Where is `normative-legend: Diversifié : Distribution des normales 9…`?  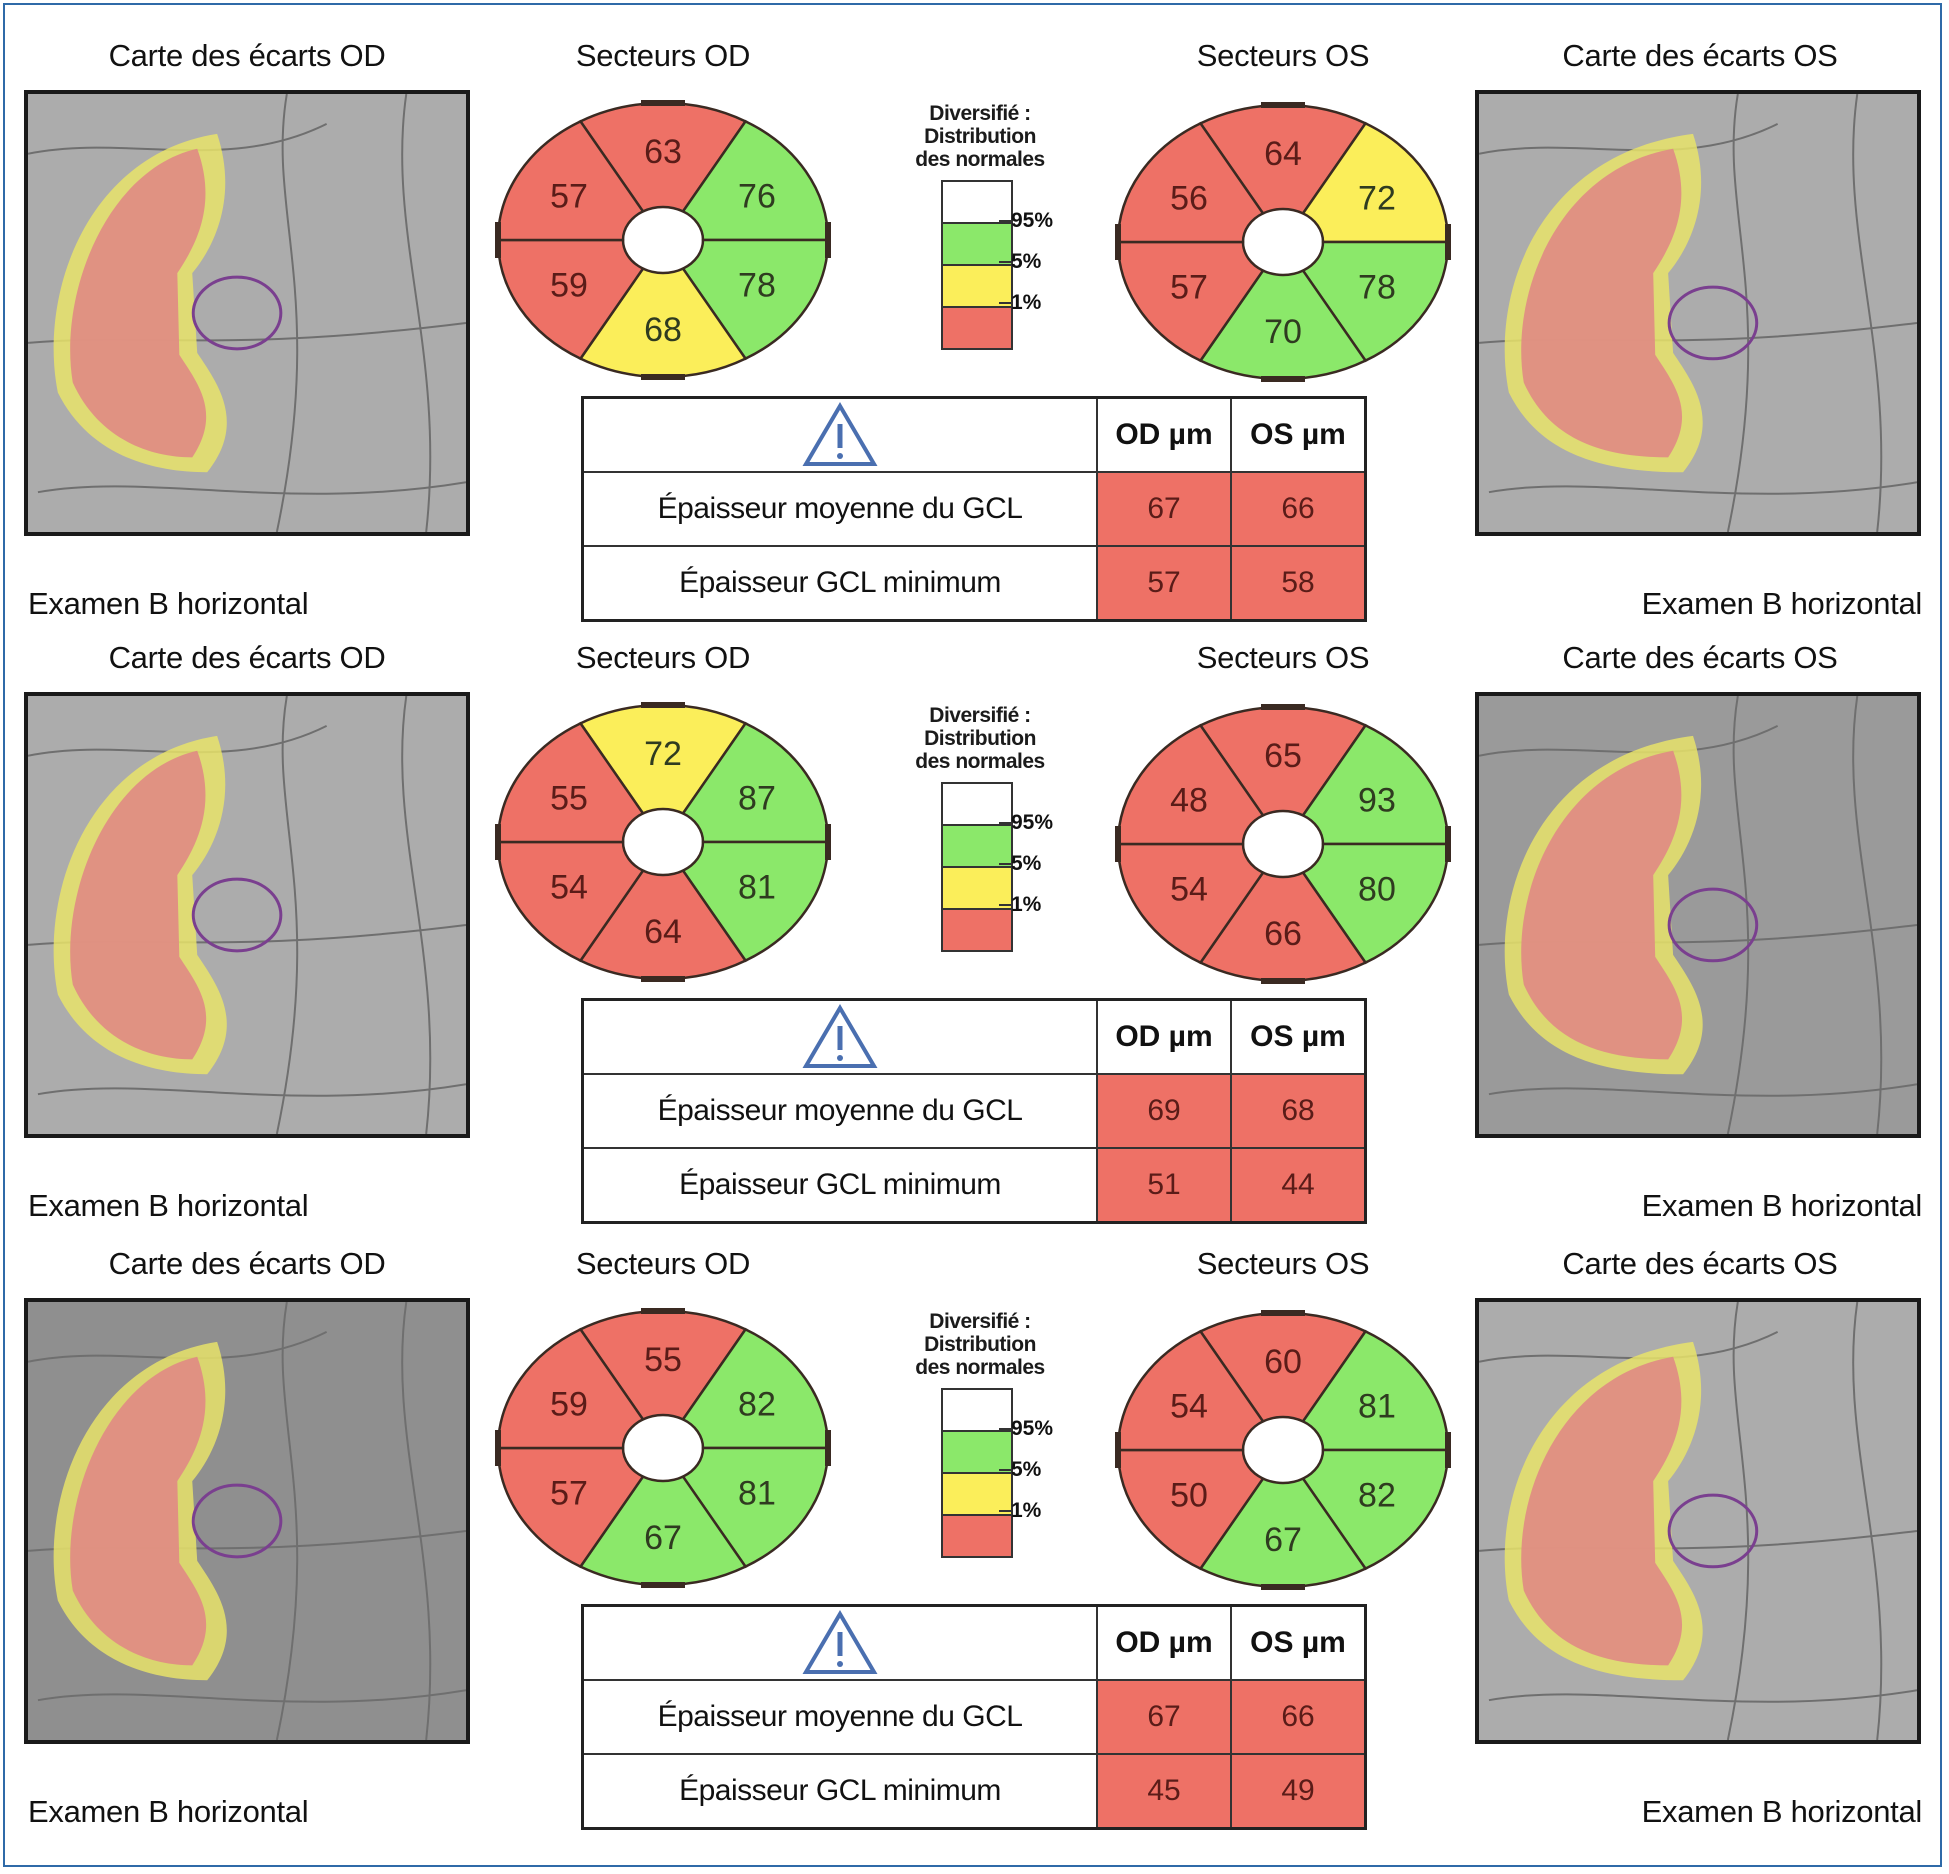 normative-legend: Diversifié : Distribution des normales 9… is located at coordinates (980, 1434).